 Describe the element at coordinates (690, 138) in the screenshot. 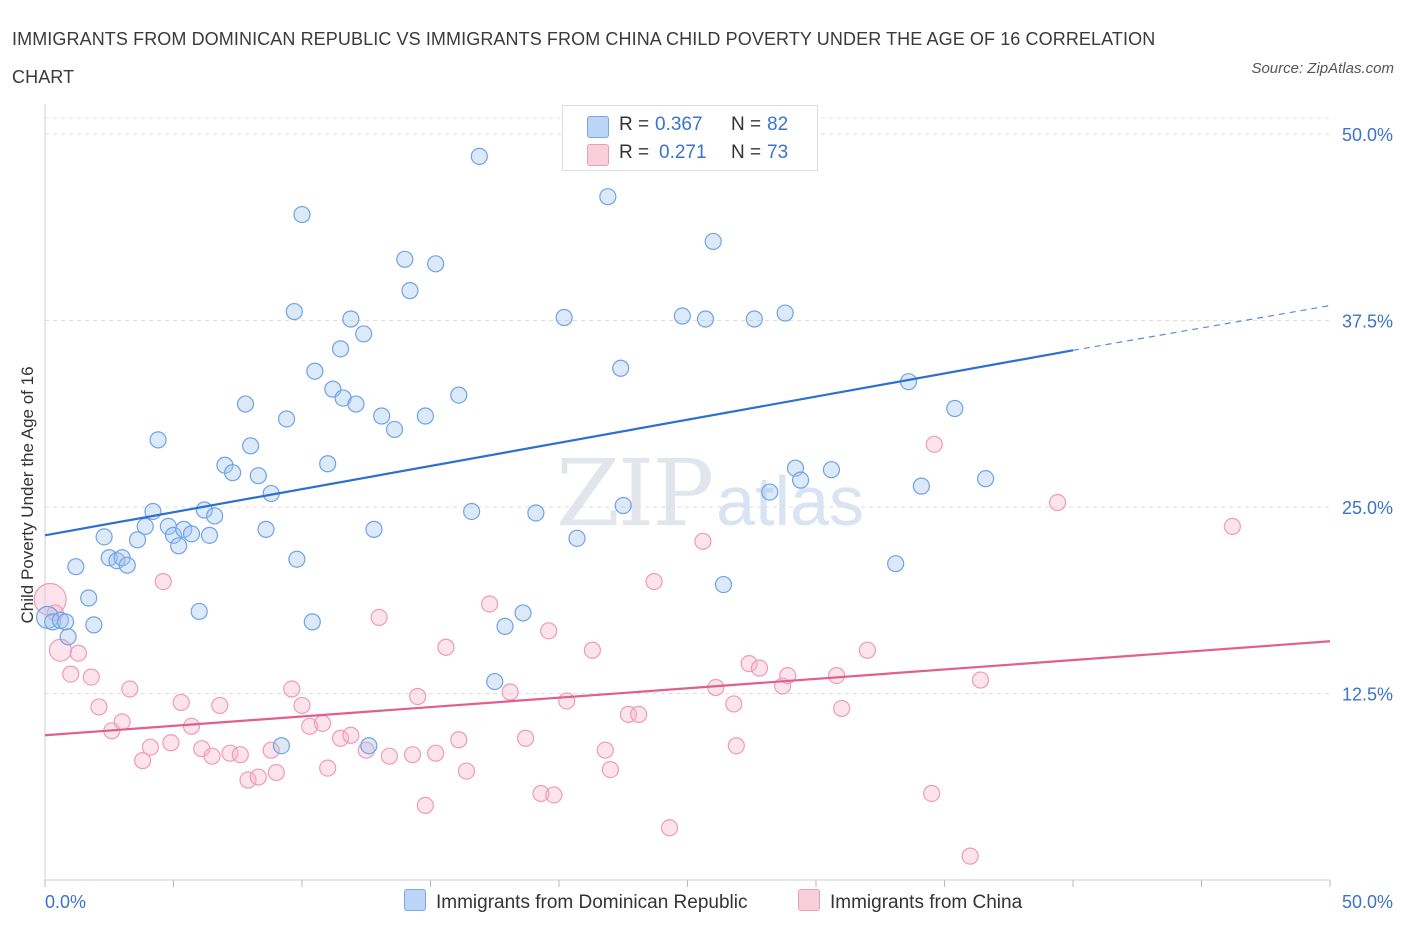

I see `stats-legend: R = 0.367 N = 82 R = 0.271 N = 73` at that location.